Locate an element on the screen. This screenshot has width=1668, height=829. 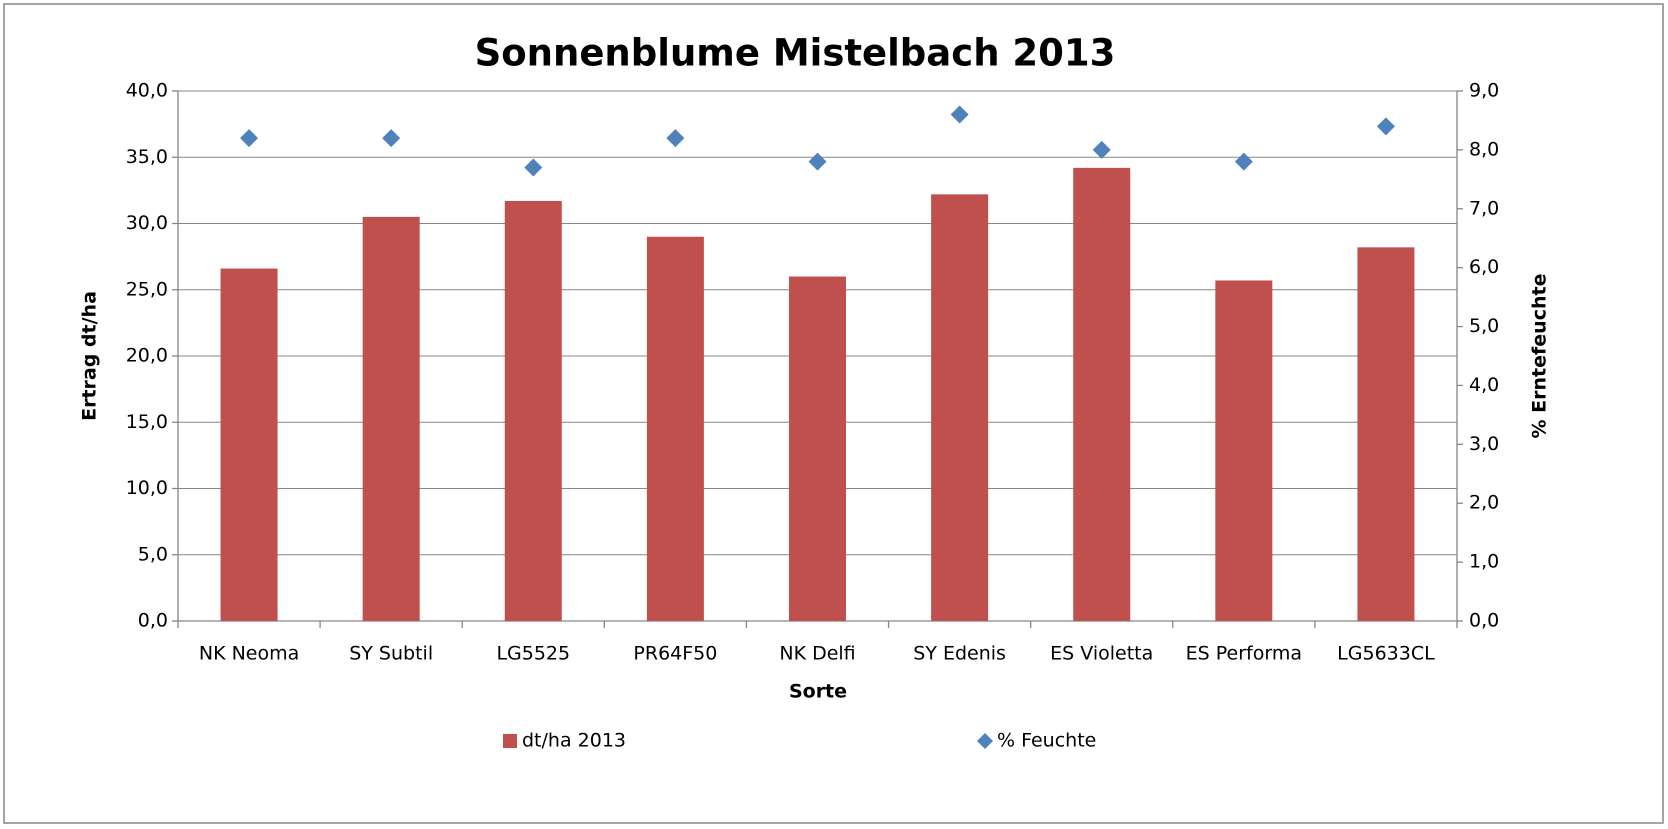
y-tick-label: 30,0 is located at coordinates (147, 223).